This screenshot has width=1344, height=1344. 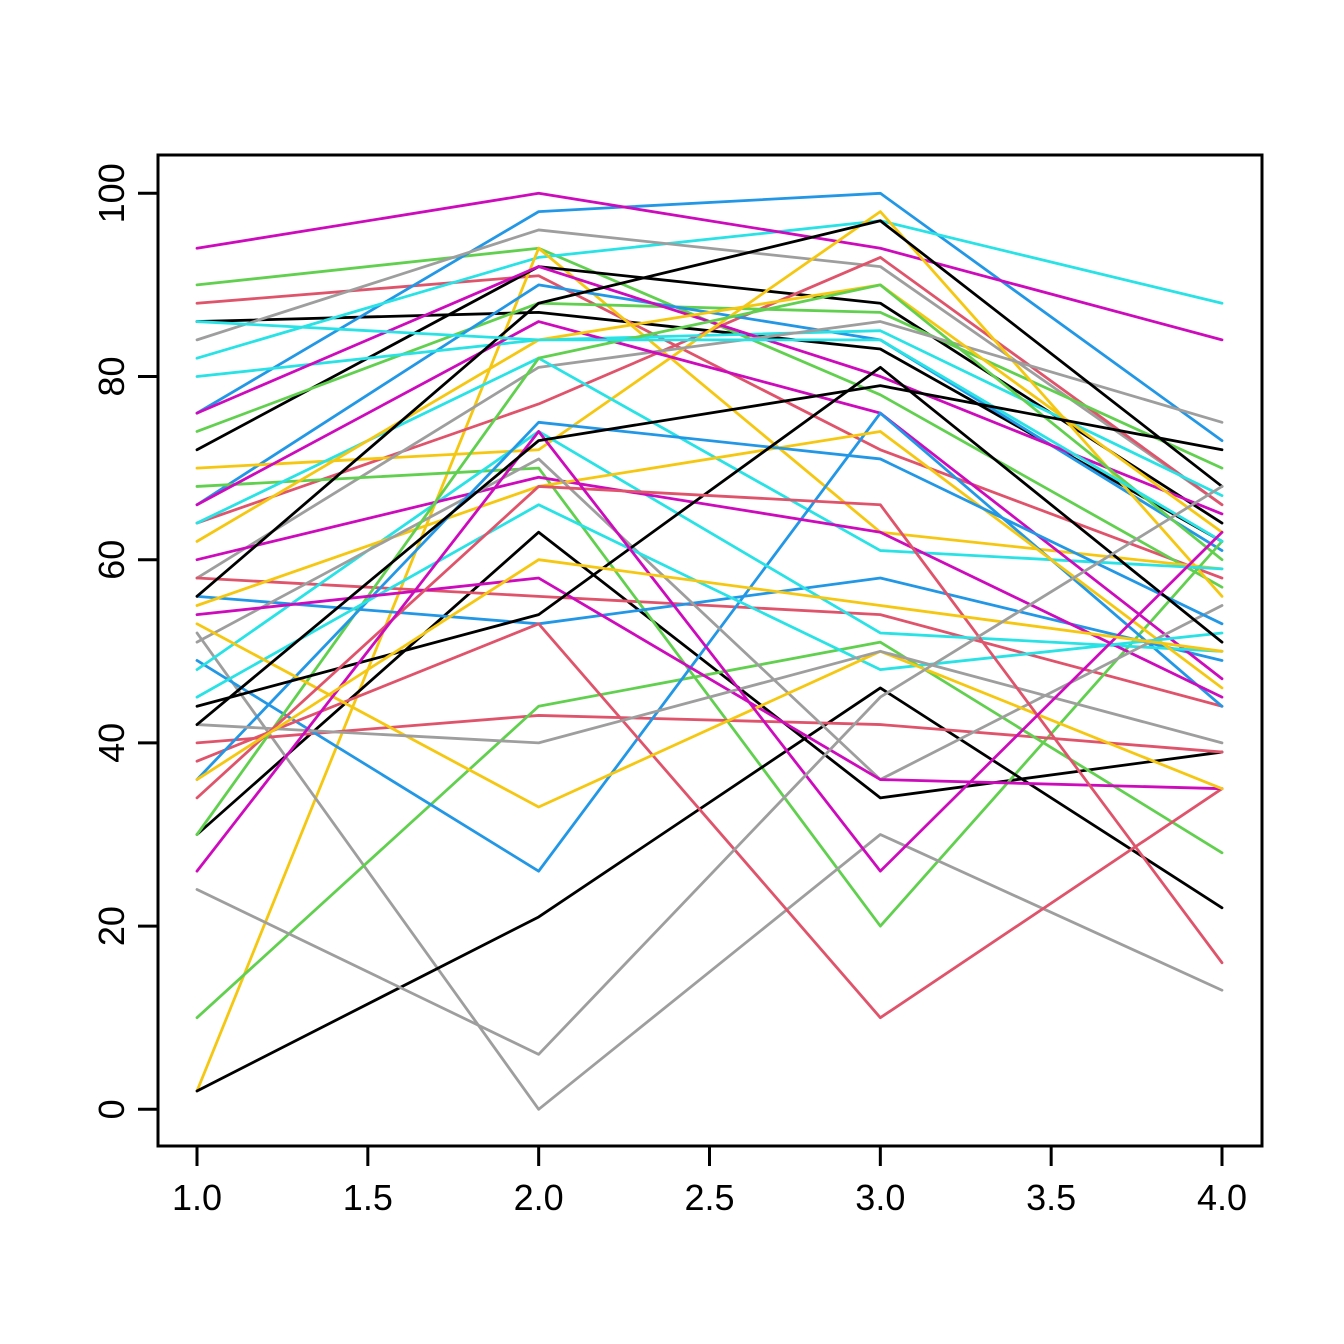 What do you see at coordinates (1222, 1197) in the screenshot?
I see `x-tick-label: 4.0` at bounding box center [1222, 1197].